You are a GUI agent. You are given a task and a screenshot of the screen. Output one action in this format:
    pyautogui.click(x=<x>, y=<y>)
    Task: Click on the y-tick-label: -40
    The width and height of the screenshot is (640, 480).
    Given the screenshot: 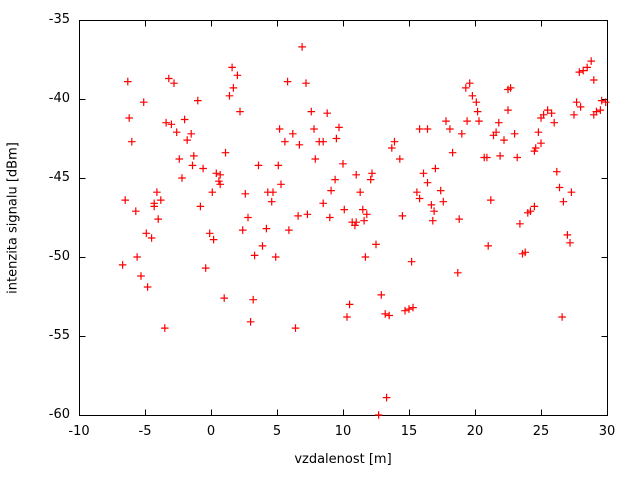 What is the action you would take?
    pyautogui.click(x=59, y=98)
    